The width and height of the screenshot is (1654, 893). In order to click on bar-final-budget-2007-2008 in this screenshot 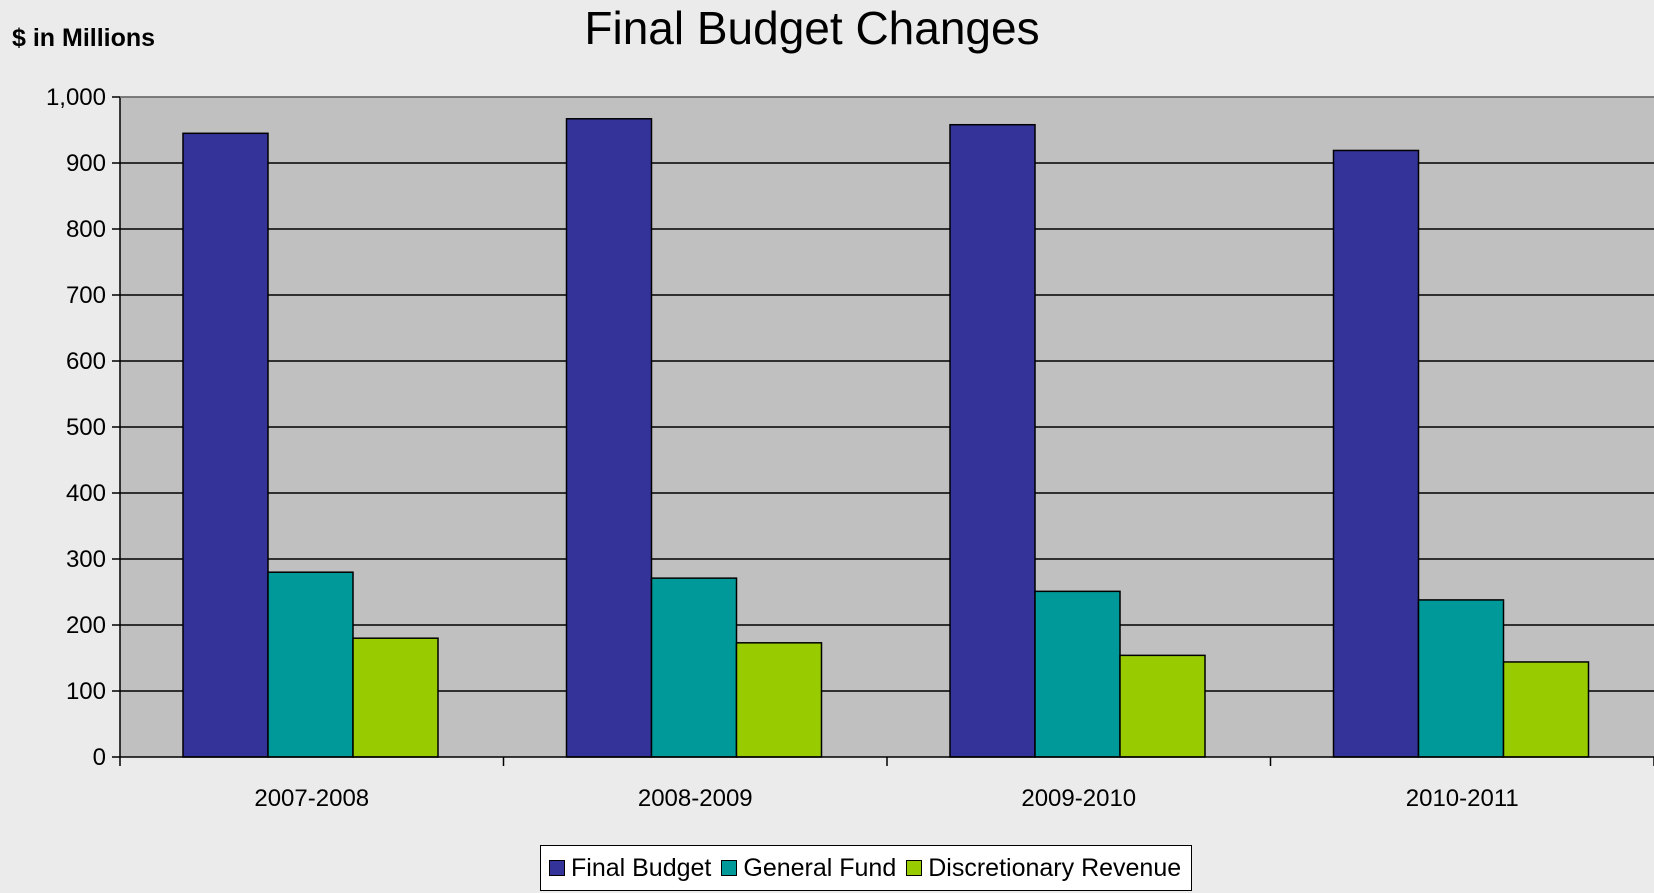, I will do `click(225, 445)`.